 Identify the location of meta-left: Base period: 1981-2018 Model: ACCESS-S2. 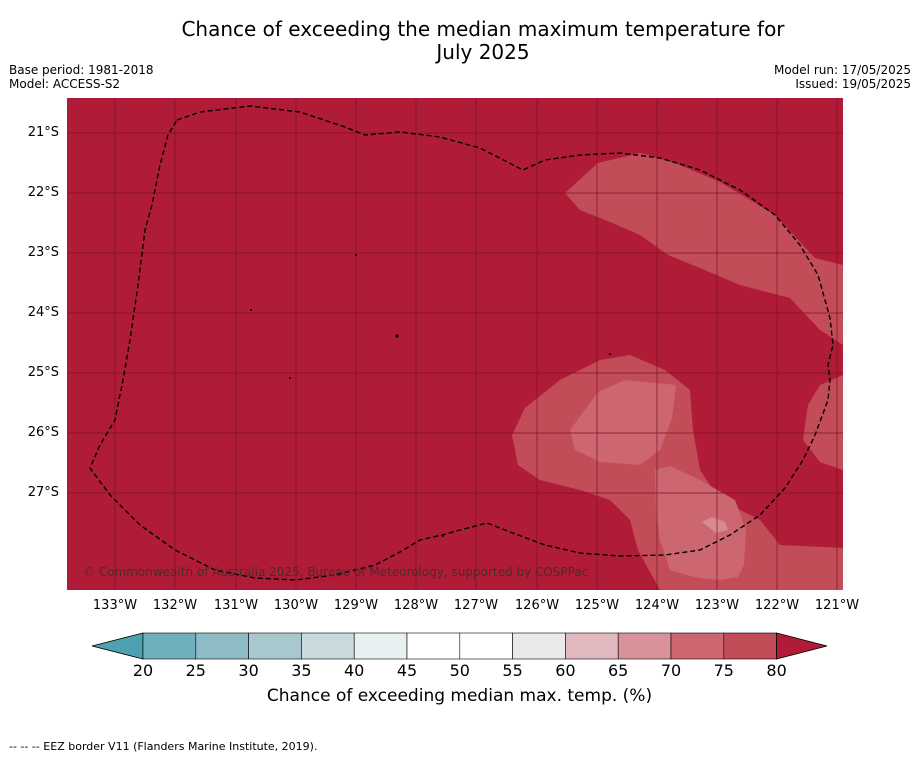
(81, 77).